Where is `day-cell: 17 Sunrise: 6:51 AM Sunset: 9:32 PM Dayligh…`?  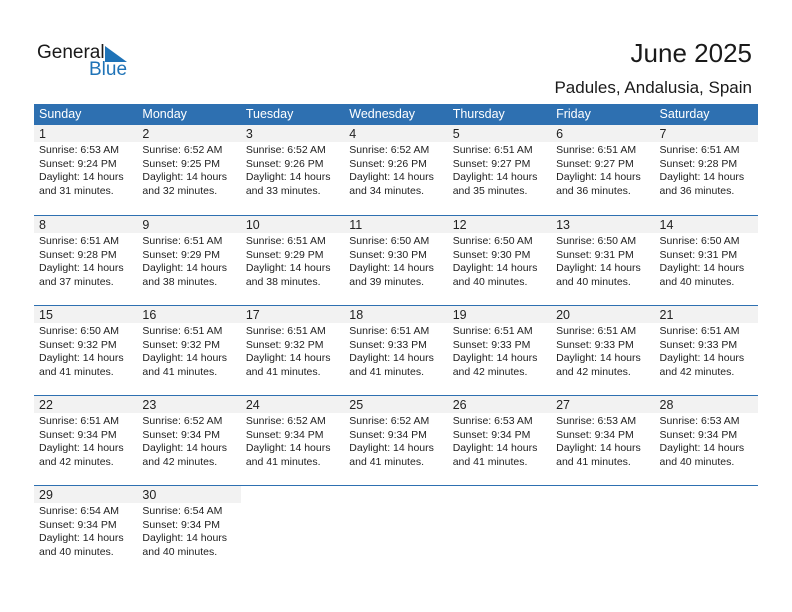
day-cell: 17 Sunrise: 6:51 AM Sunset: 9:32 PM Dayligh… is located at coordinates (292, 350).